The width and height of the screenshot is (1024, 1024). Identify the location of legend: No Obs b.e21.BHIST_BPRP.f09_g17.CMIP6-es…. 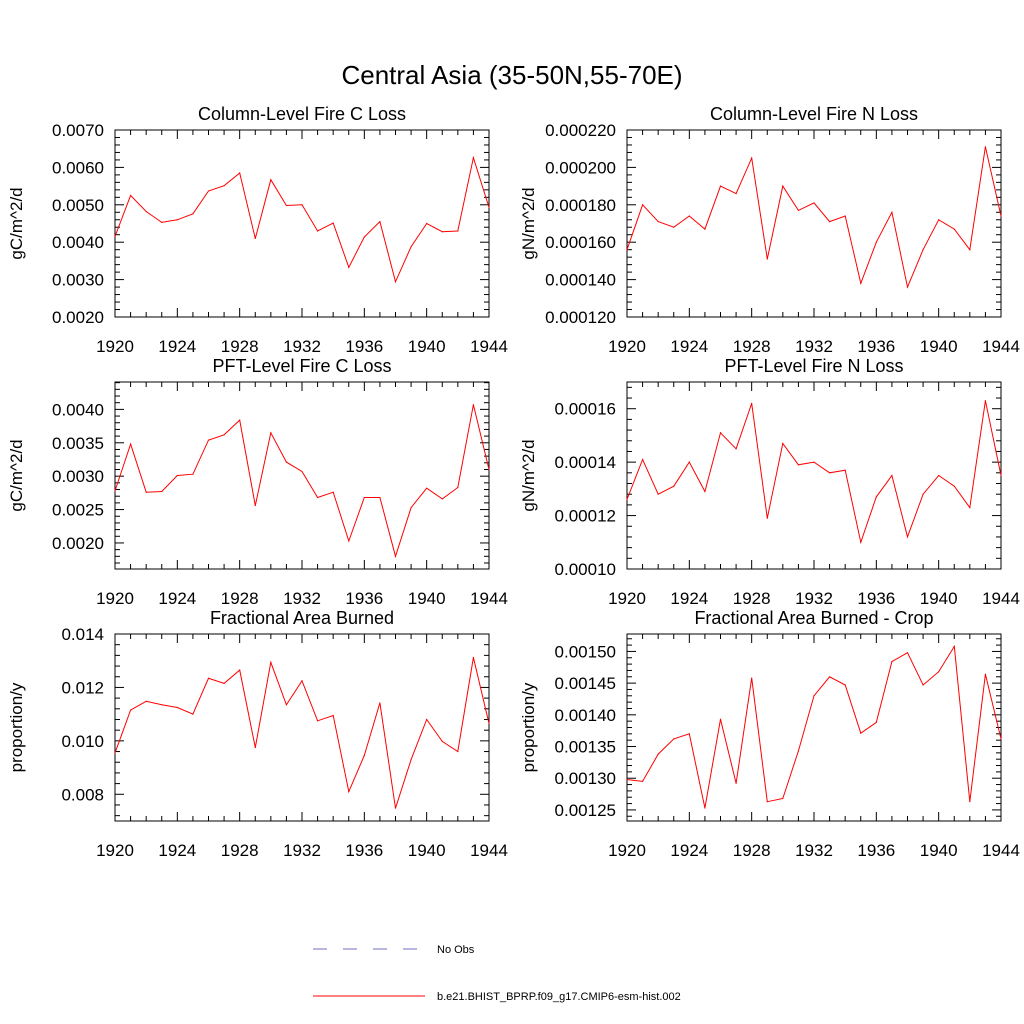
(497, 973).